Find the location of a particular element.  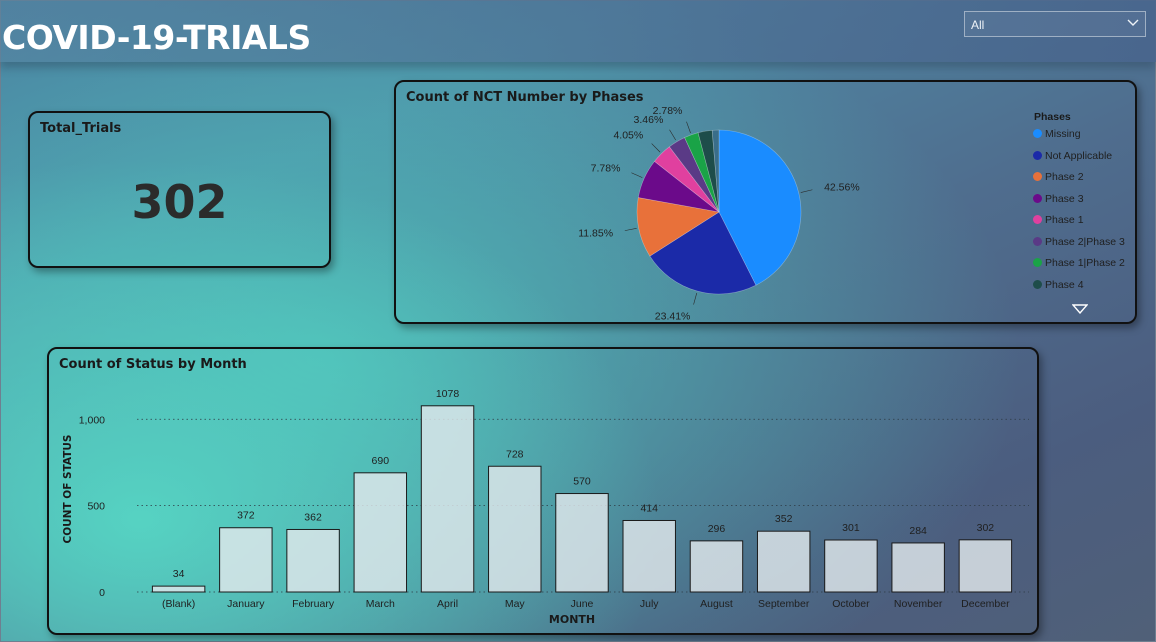

pie-data-label: 23.41% is located at coordinates (673, 317).